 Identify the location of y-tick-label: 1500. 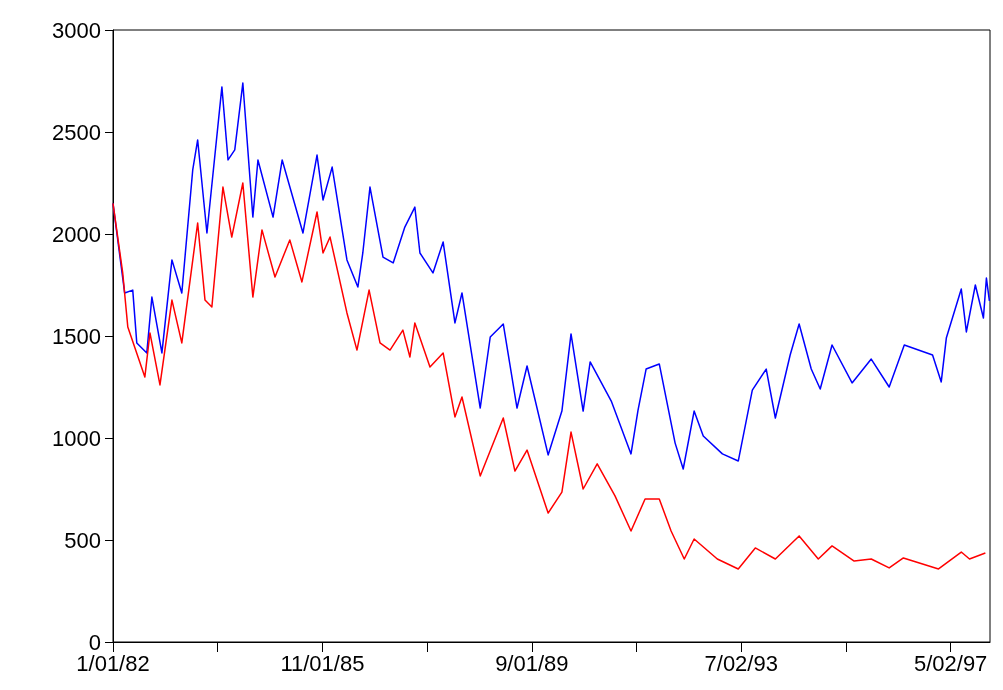
(76, 336).